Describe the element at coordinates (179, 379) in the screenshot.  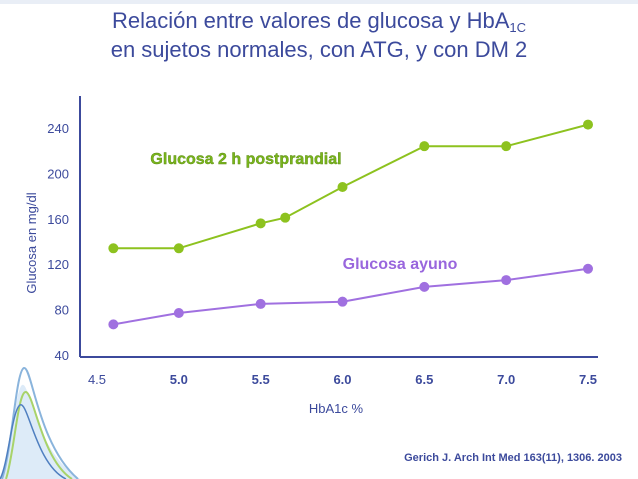
I see `x-tick-label: 5.0` at that location.